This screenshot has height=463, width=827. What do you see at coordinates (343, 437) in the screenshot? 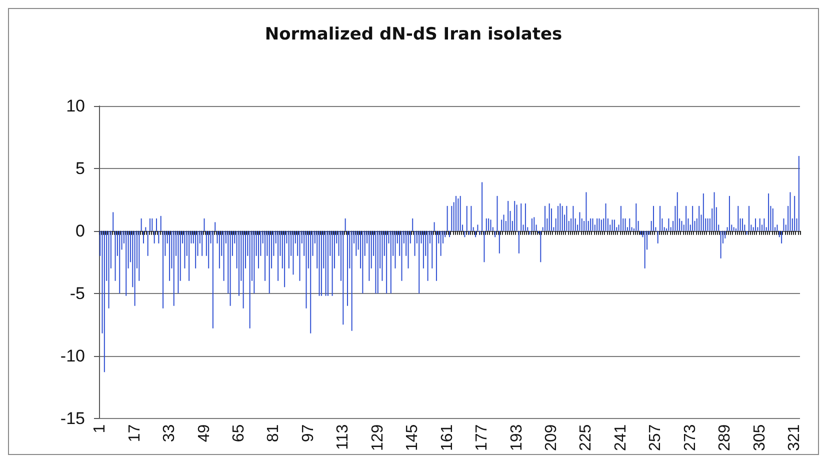
I see `x-tick-label: 113` at bounding box center [343, 437].